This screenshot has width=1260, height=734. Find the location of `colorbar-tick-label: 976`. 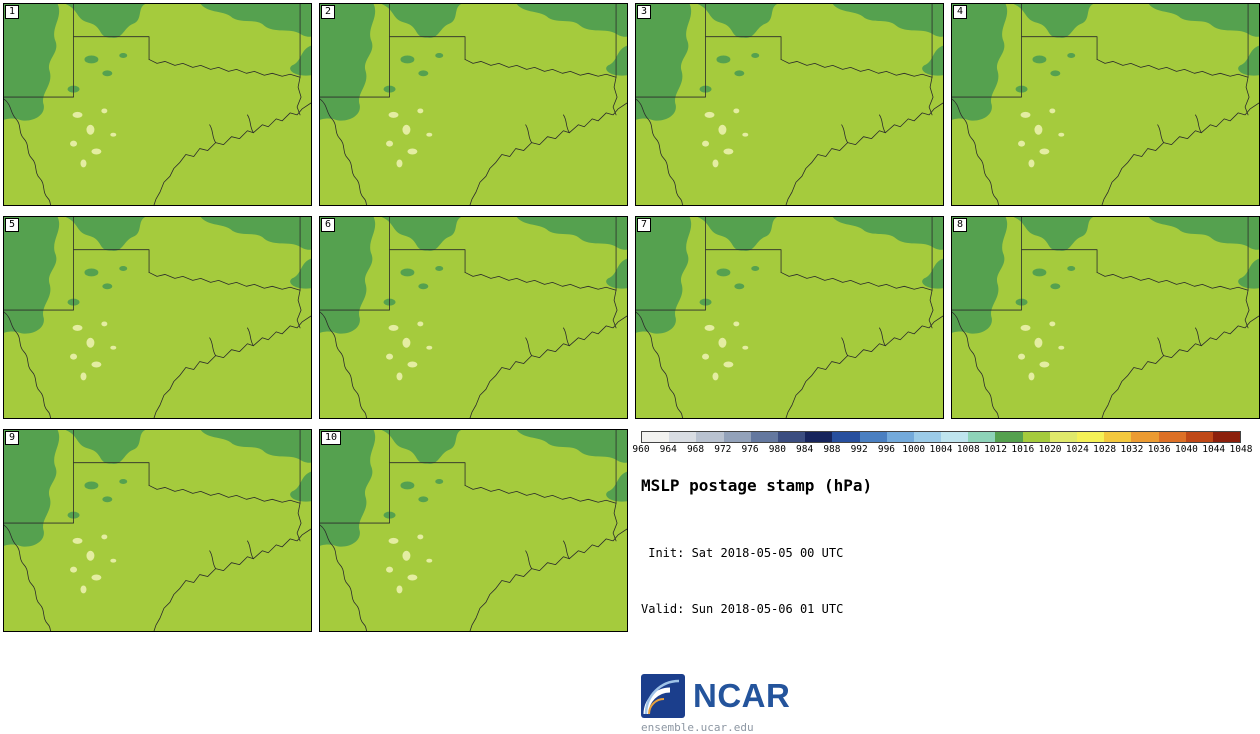

colorbar-tick-label: 976 is located at coordinates (750, 449).